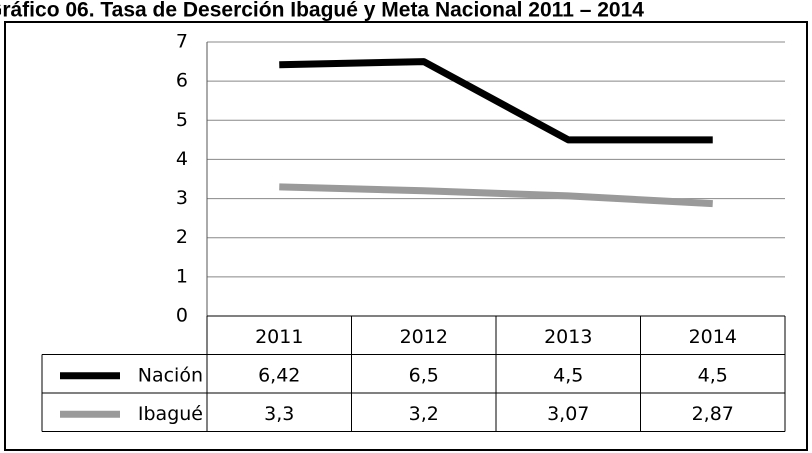 The width and height of the screenshot is (812, 453). Describe the element at coordinates (182, 42) in the screenshot. I see `y-tick-label: 7` at that location.